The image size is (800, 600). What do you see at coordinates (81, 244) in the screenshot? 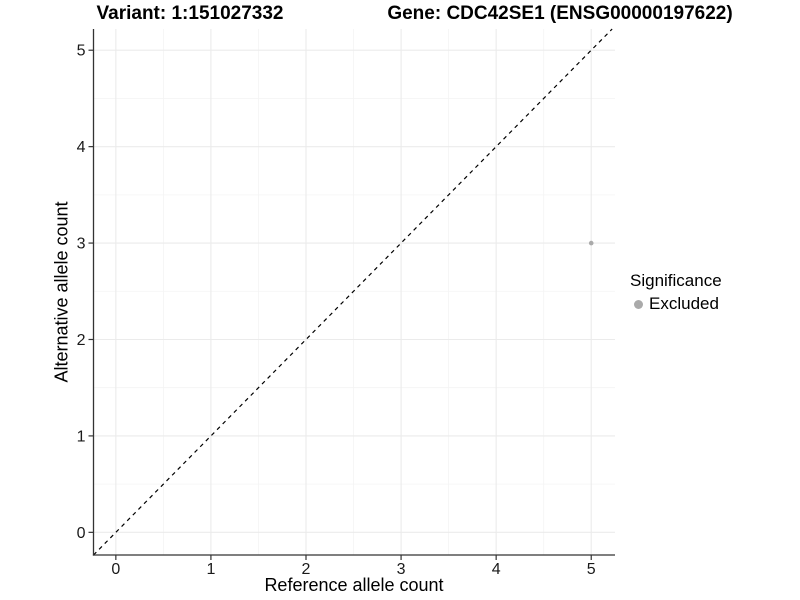
I see `y-tick-label: 3` at bounding box center [81, 244].